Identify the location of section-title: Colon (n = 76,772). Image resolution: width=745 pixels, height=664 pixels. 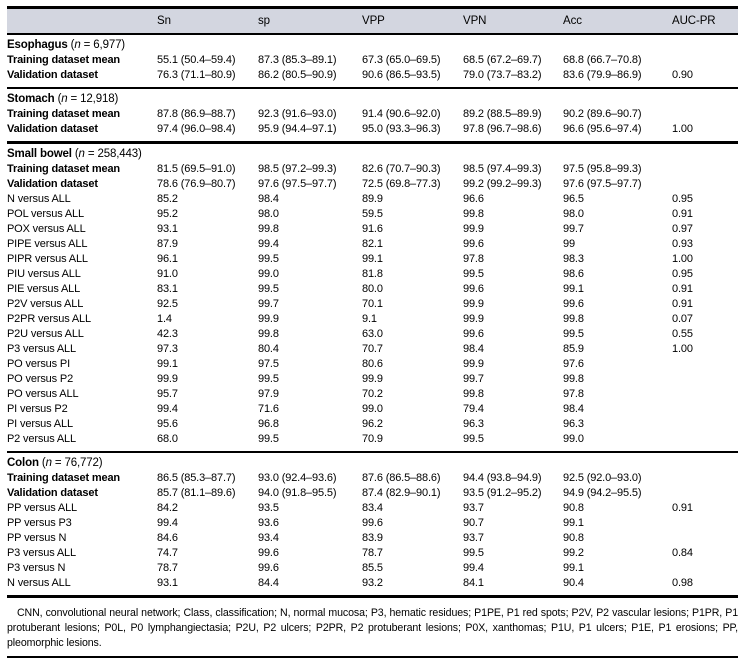
(372, 461).